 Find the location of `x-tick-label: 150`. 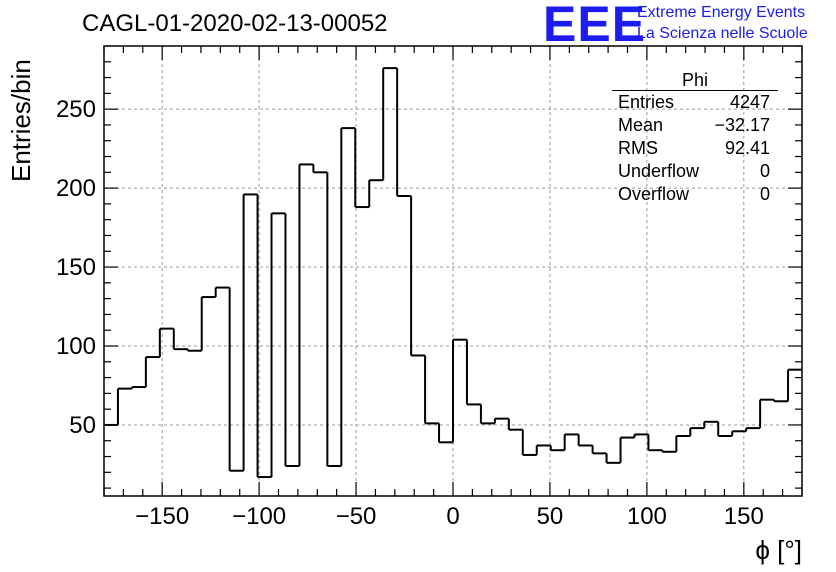

x-tick-label: 150 is located at coordinates (744, 516).